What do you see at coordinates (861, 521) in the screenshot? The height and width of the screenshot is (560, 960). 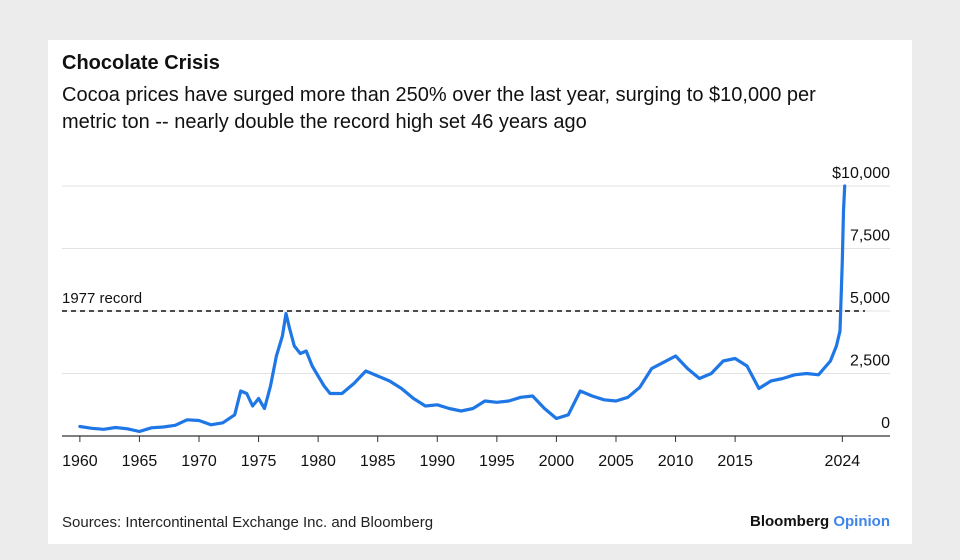 I see `brand-accent: Opinion` at bounding box center [861, 521].